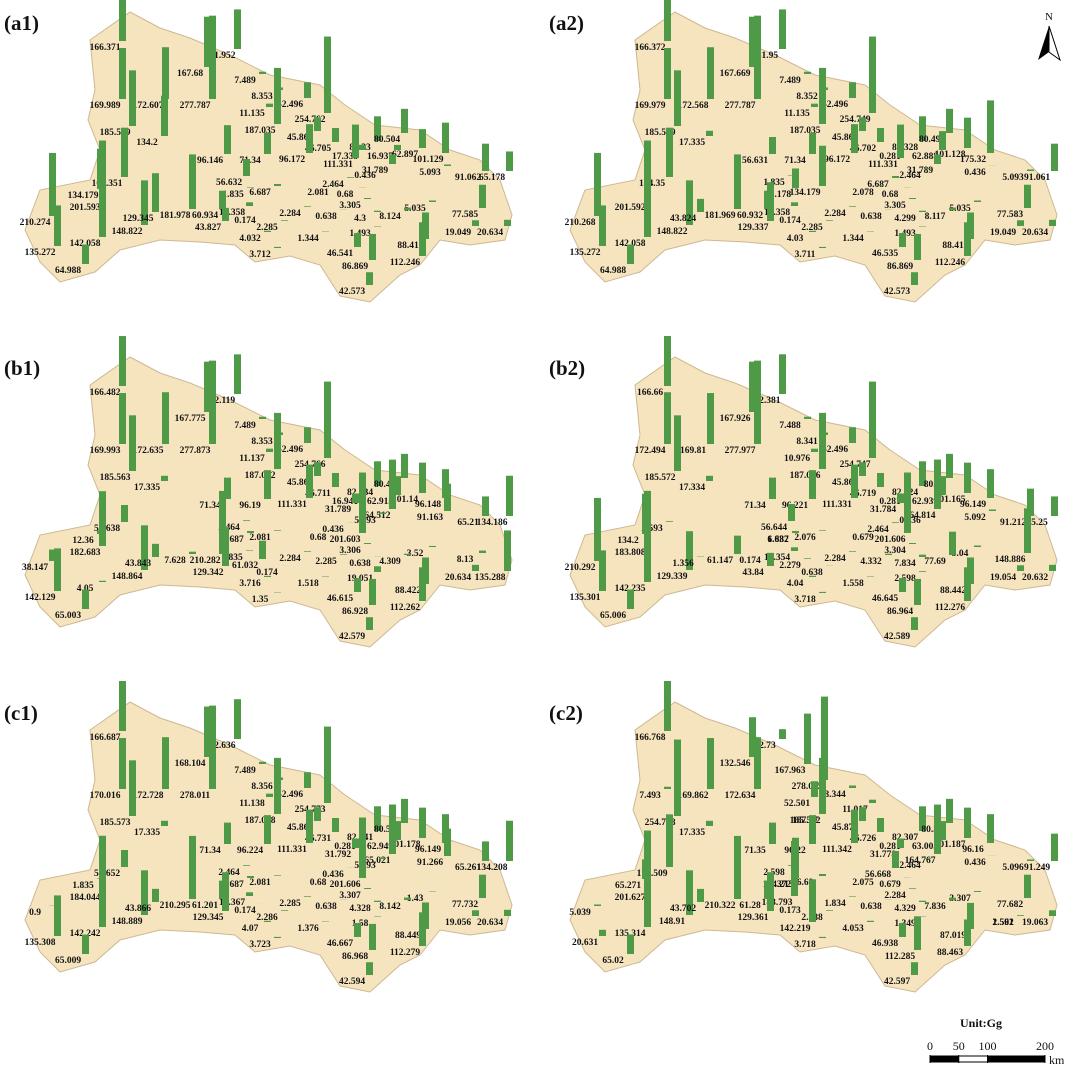 The image size is (1065, 1068). I want to click on value-label: 185.572, so click(660, 478).